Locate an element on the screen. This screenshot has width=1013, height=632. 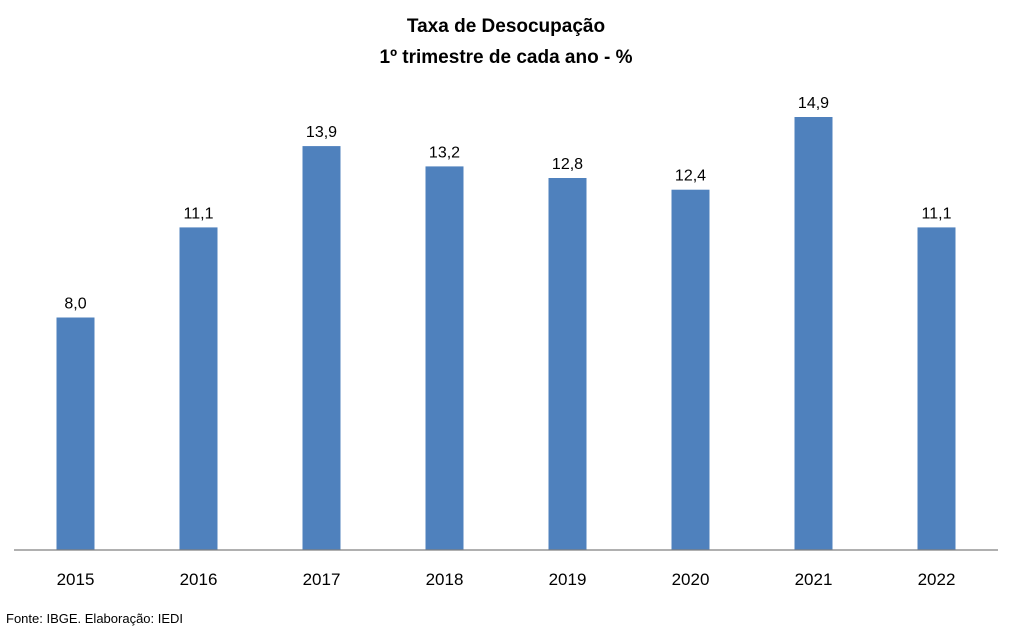
bar-2022 is located at coordinates (936, 388).